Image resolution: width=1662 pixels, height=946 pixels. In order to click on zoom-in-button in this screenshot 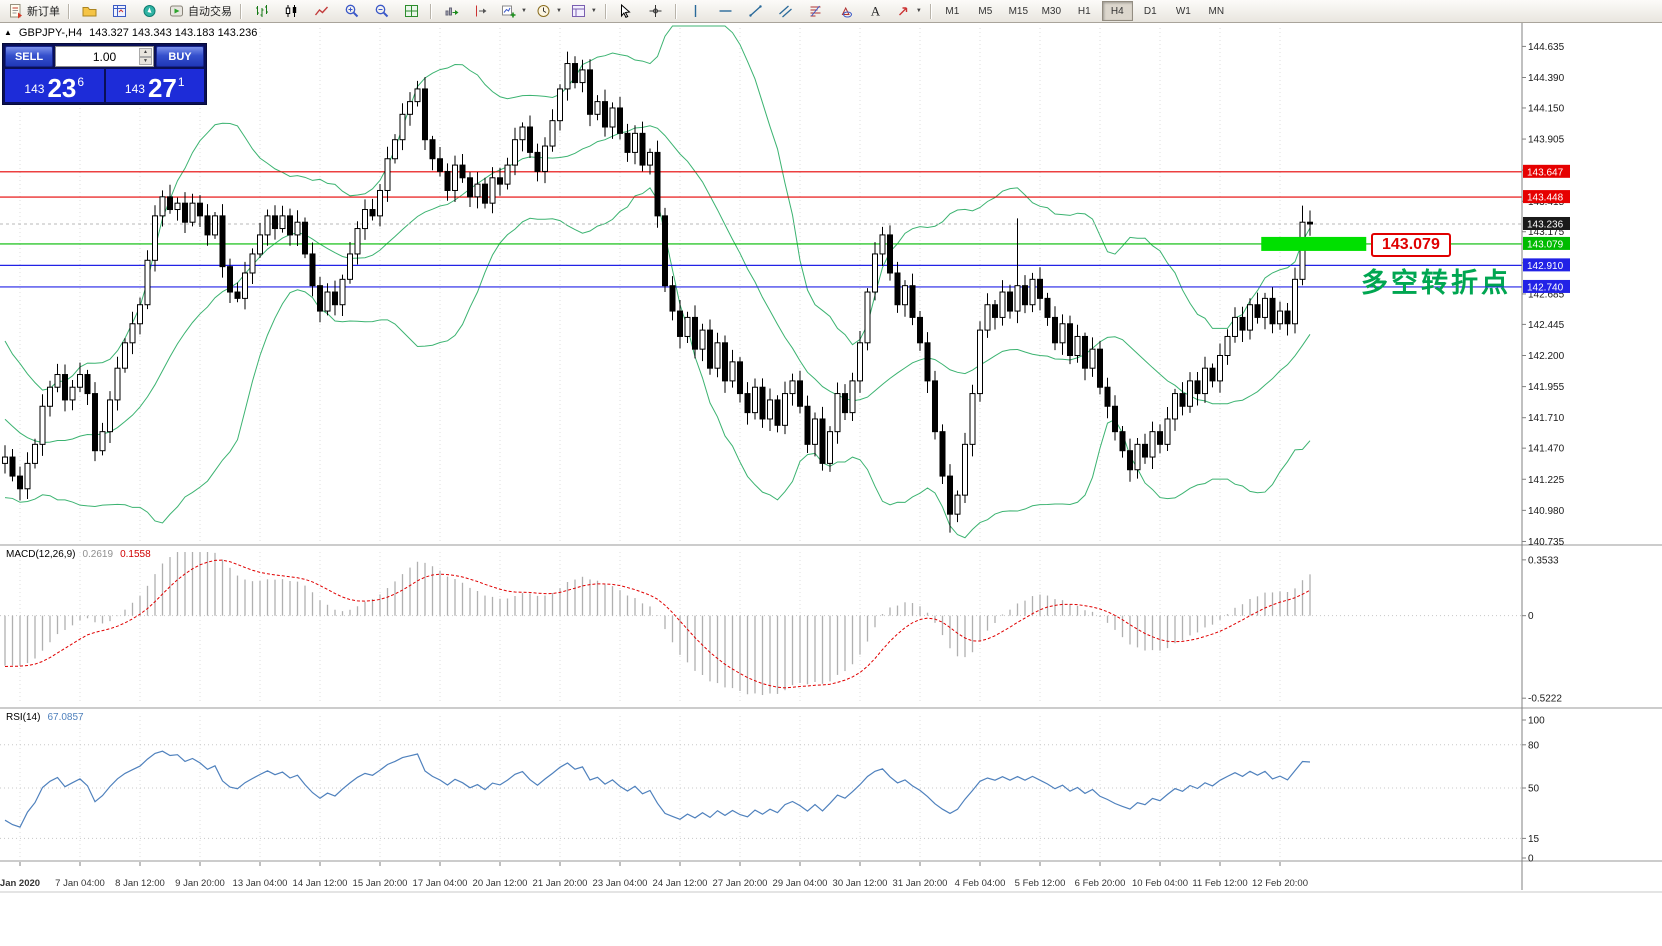, I will do `click(351, 11)`.